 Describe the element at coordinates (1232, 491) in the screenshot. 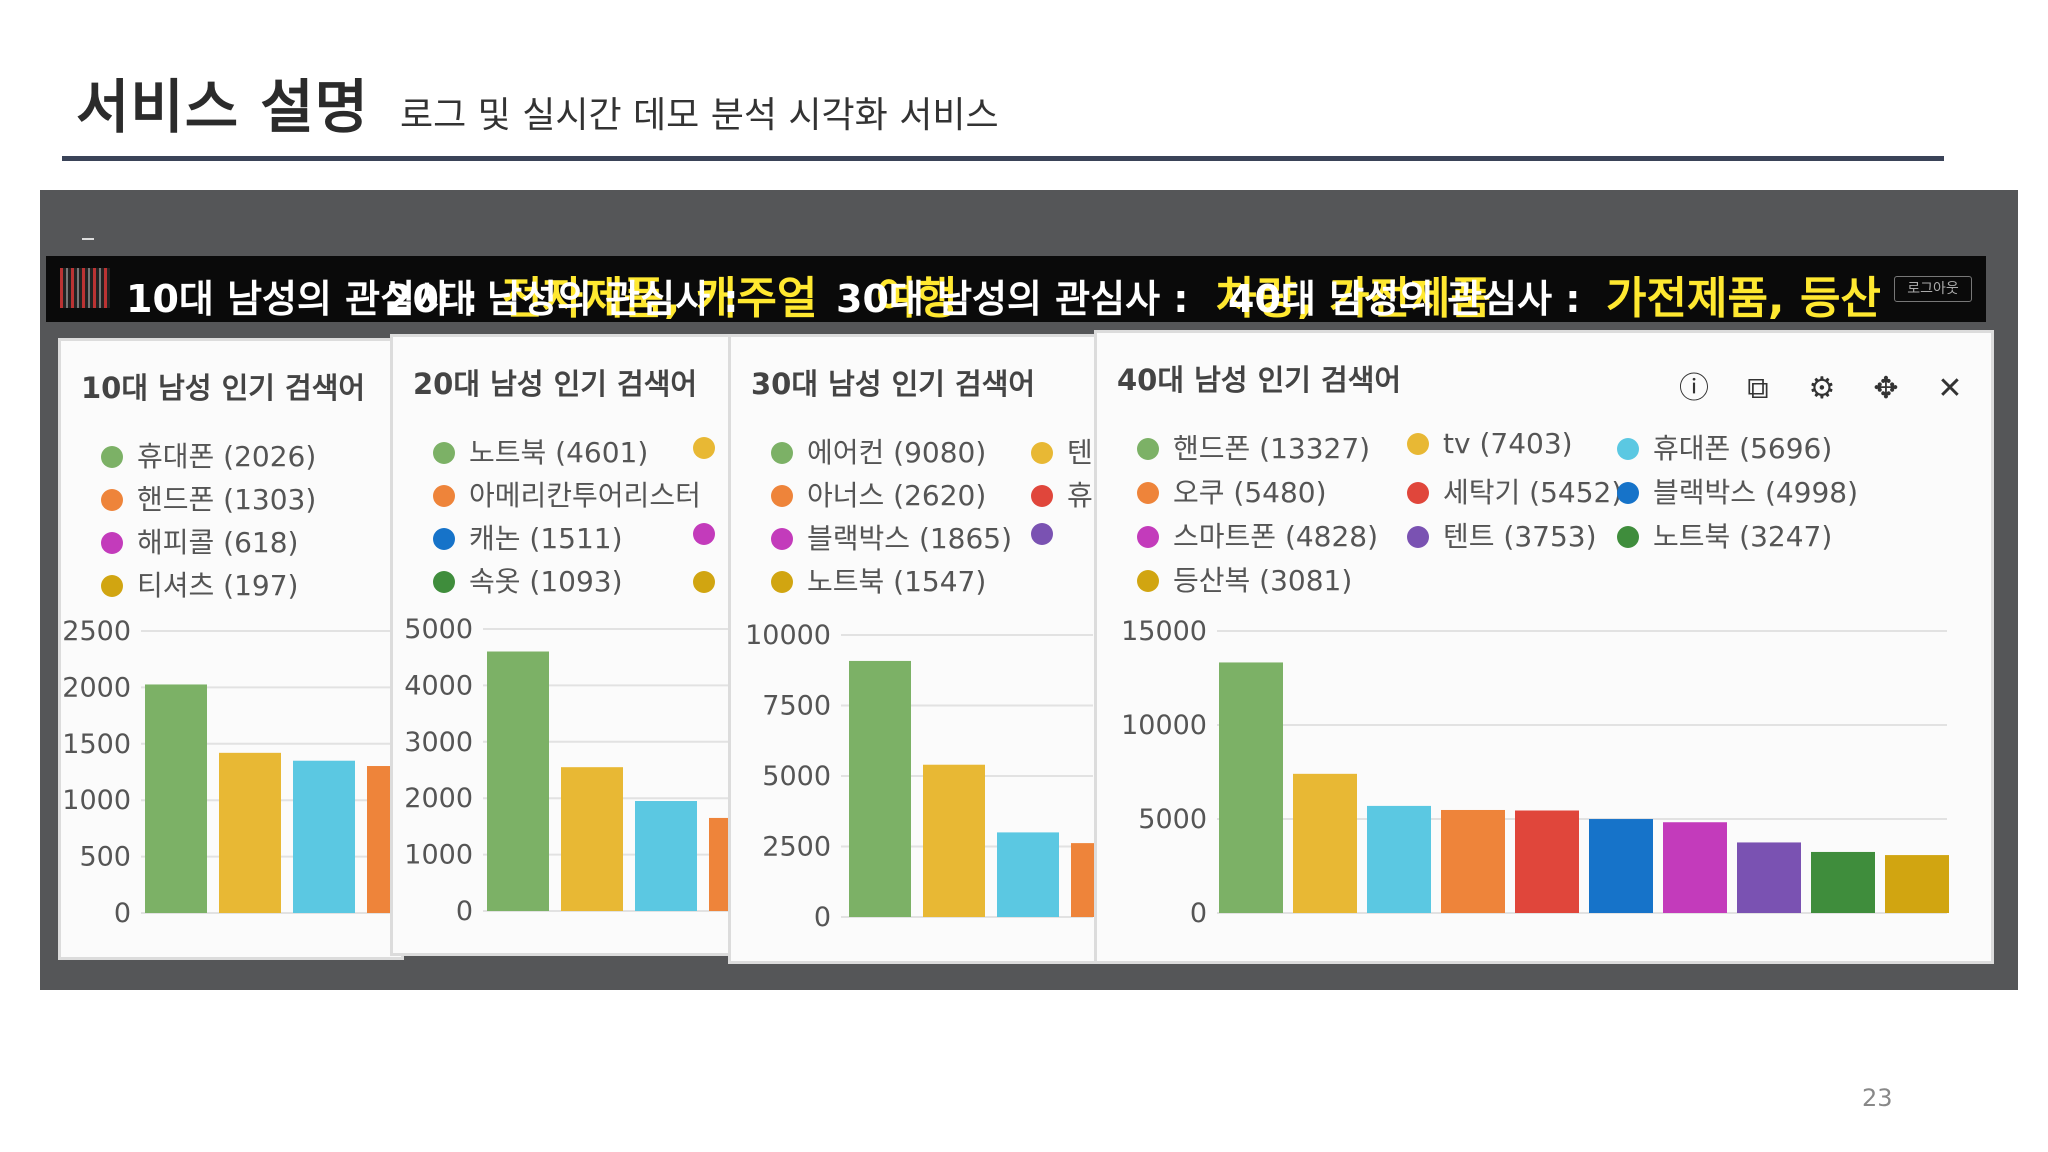

I see `legend-item: 오쿠 (5480)` at that location.